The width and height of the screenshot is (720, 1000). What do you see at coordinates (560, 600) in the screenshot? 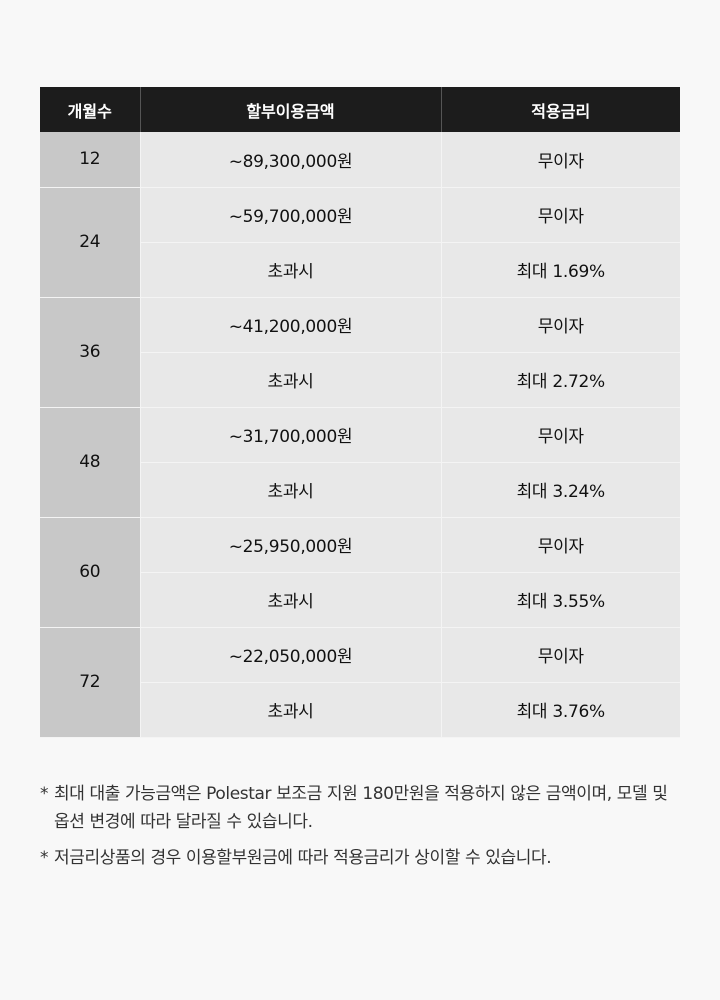
I see `rate-cell: 최대 3.55%` at bounding box center [560, 600].